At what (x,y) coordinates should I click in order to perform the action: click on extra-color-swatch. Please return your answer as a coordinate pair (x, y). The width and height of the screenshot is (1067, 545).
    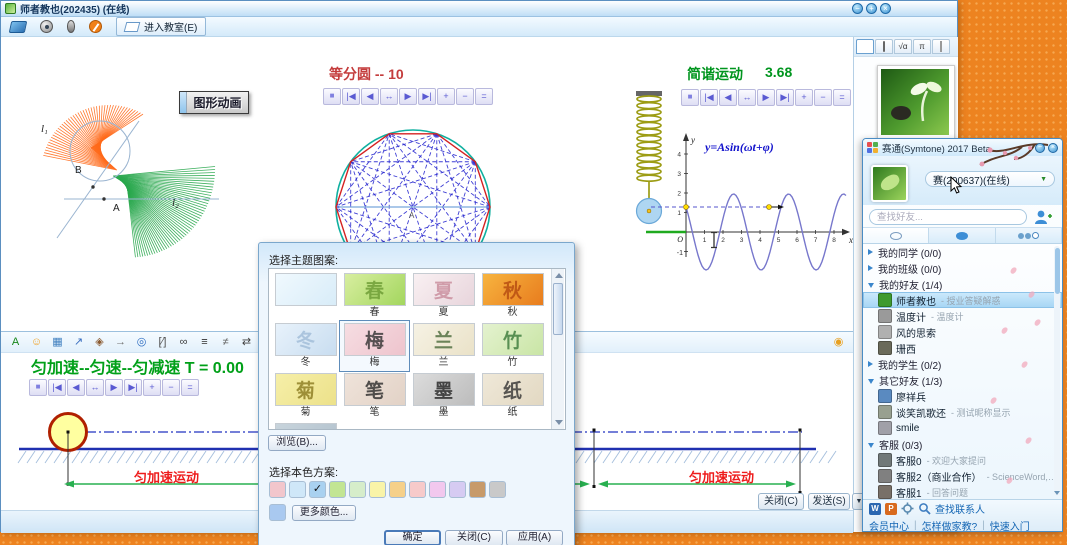
    Looking at the image, I should click on (277, 512).